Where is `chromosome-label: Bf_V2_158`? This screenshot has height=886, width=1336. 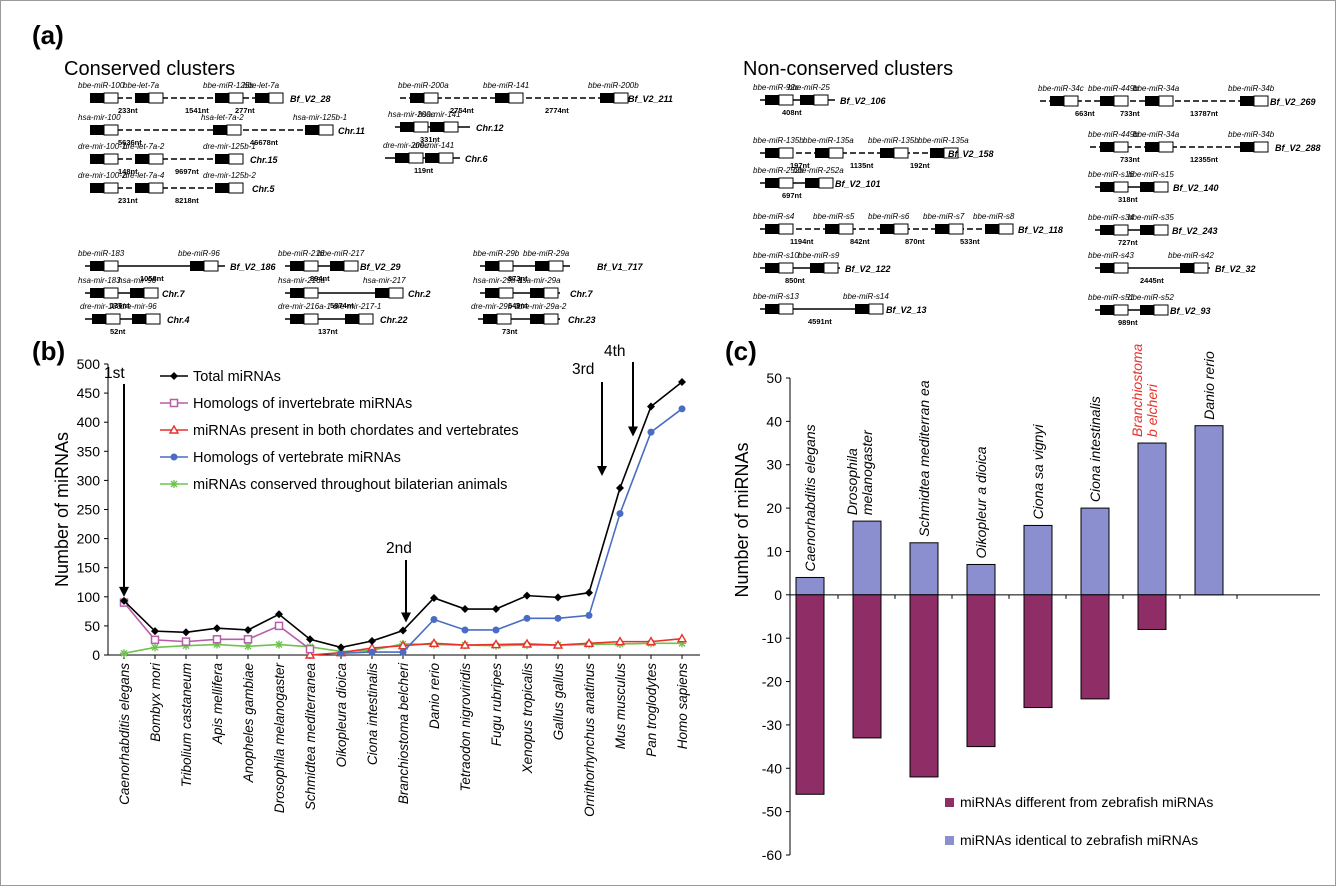 chromosome-label: Bf_V2_158 is located at coordinates (971, 154).